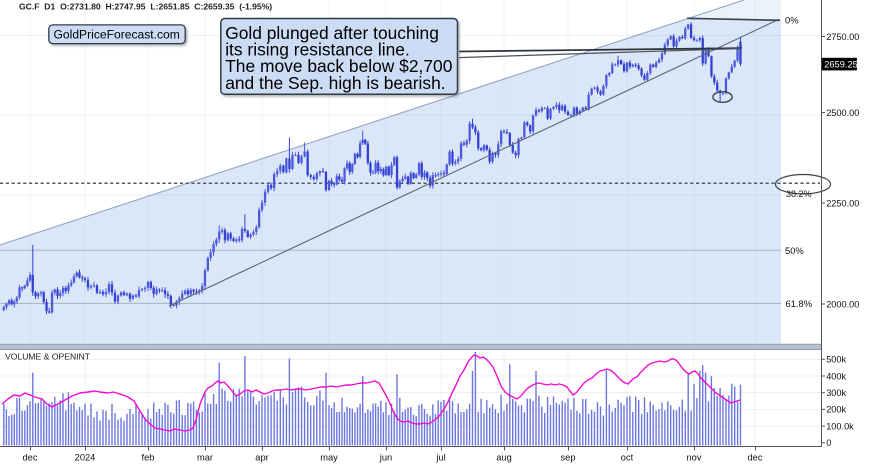 The image size is (875, 470). Describe the element at coordinates (799, 194) in the screenshot. I see `svg-text: 38.2%` at that location.